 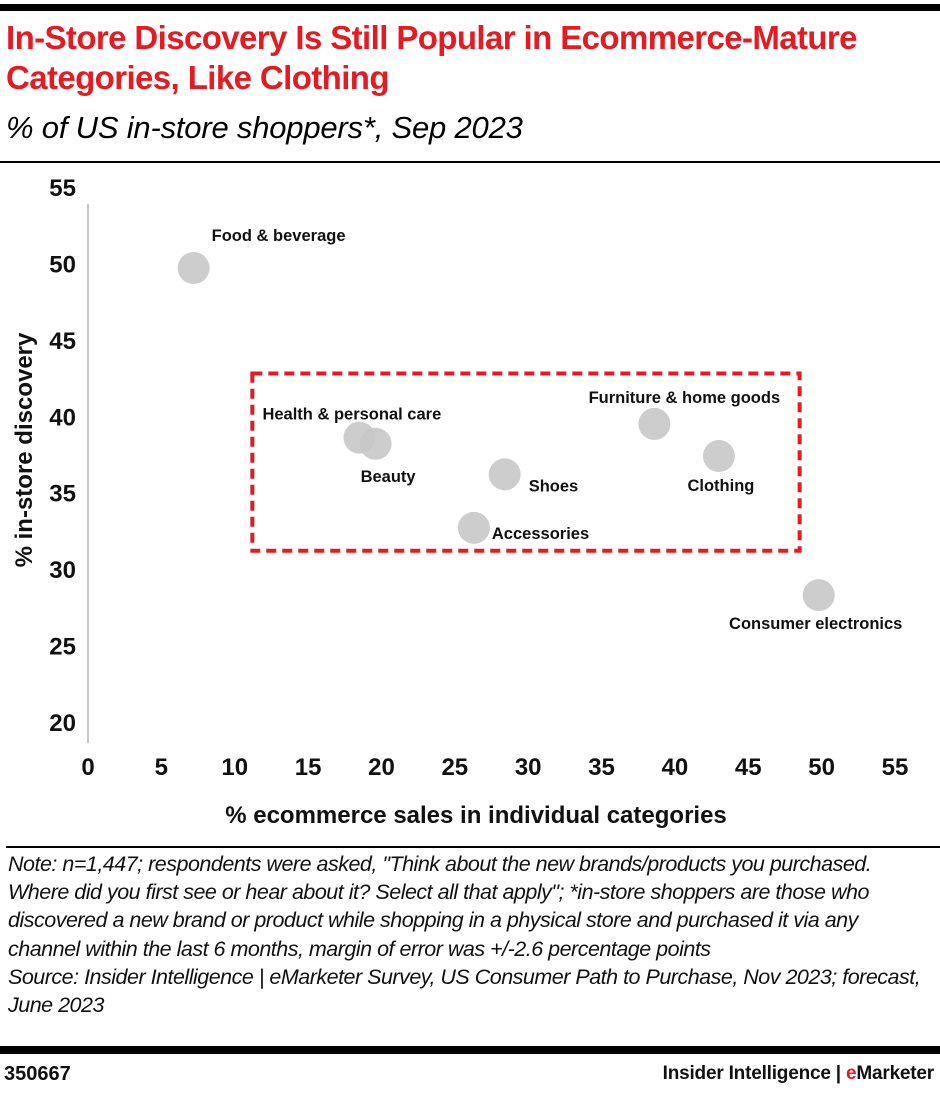 What do you see at coordinates (720, 486) in the screenshot?
I see `data-point-label: Clothing` at bounding box center [720, 486].